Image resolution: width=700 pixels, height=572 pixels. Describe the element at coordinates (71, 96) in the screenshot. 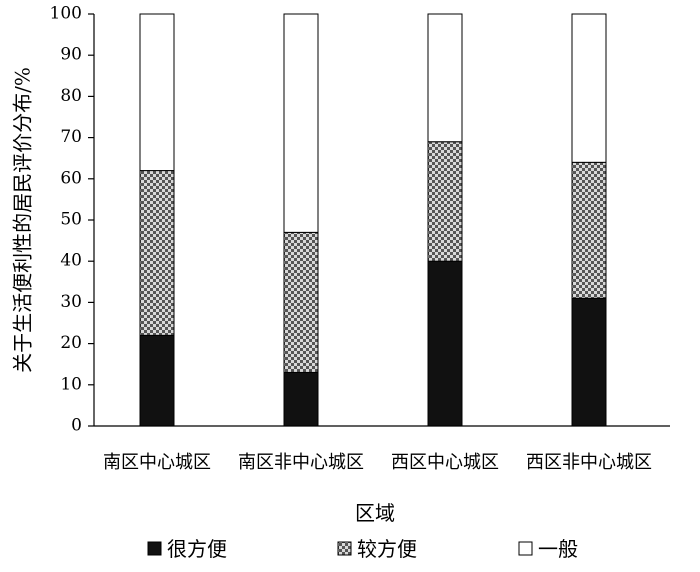

I see `y-tick-label: 80` at that location.